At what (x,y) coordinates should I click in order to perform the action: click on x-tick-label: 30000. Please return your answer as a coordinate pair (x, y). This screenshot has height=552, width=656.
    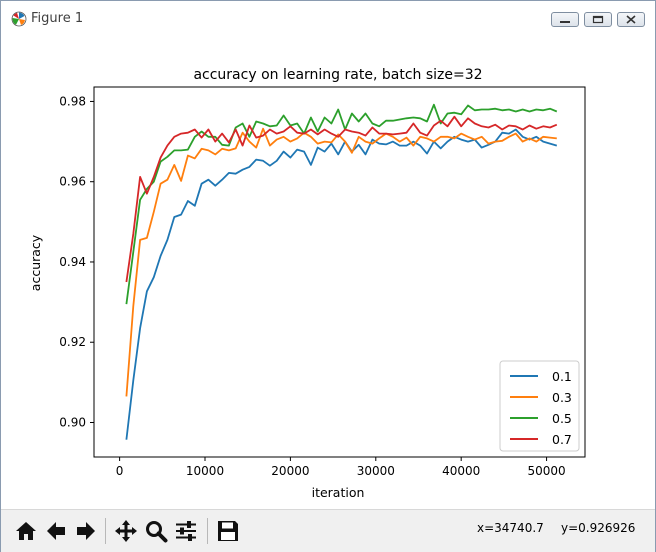
    Looking at the image, I should click on (376, 471).